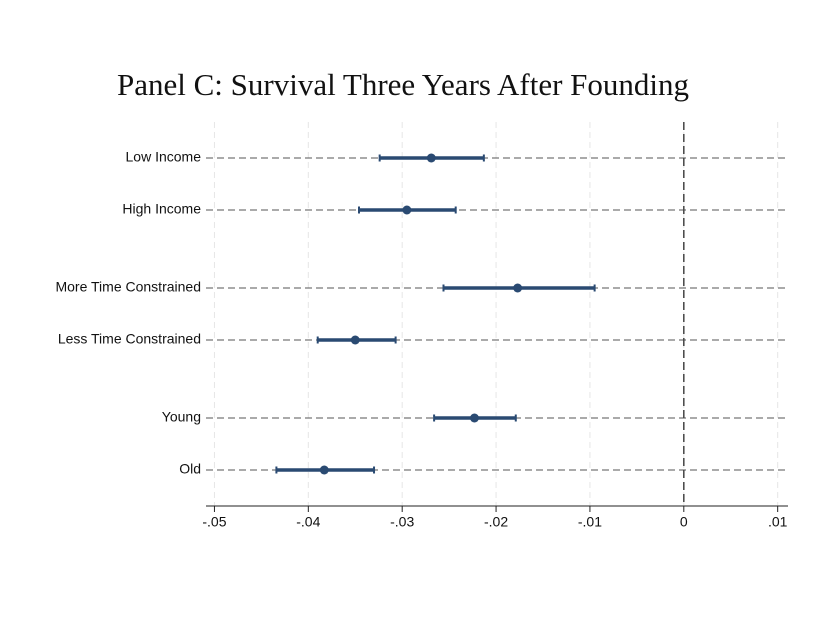  What do you see at coordinates (161, 209) in the screenshot?
I see `y-tick-label: High Income` at bounding box center [161, 209].